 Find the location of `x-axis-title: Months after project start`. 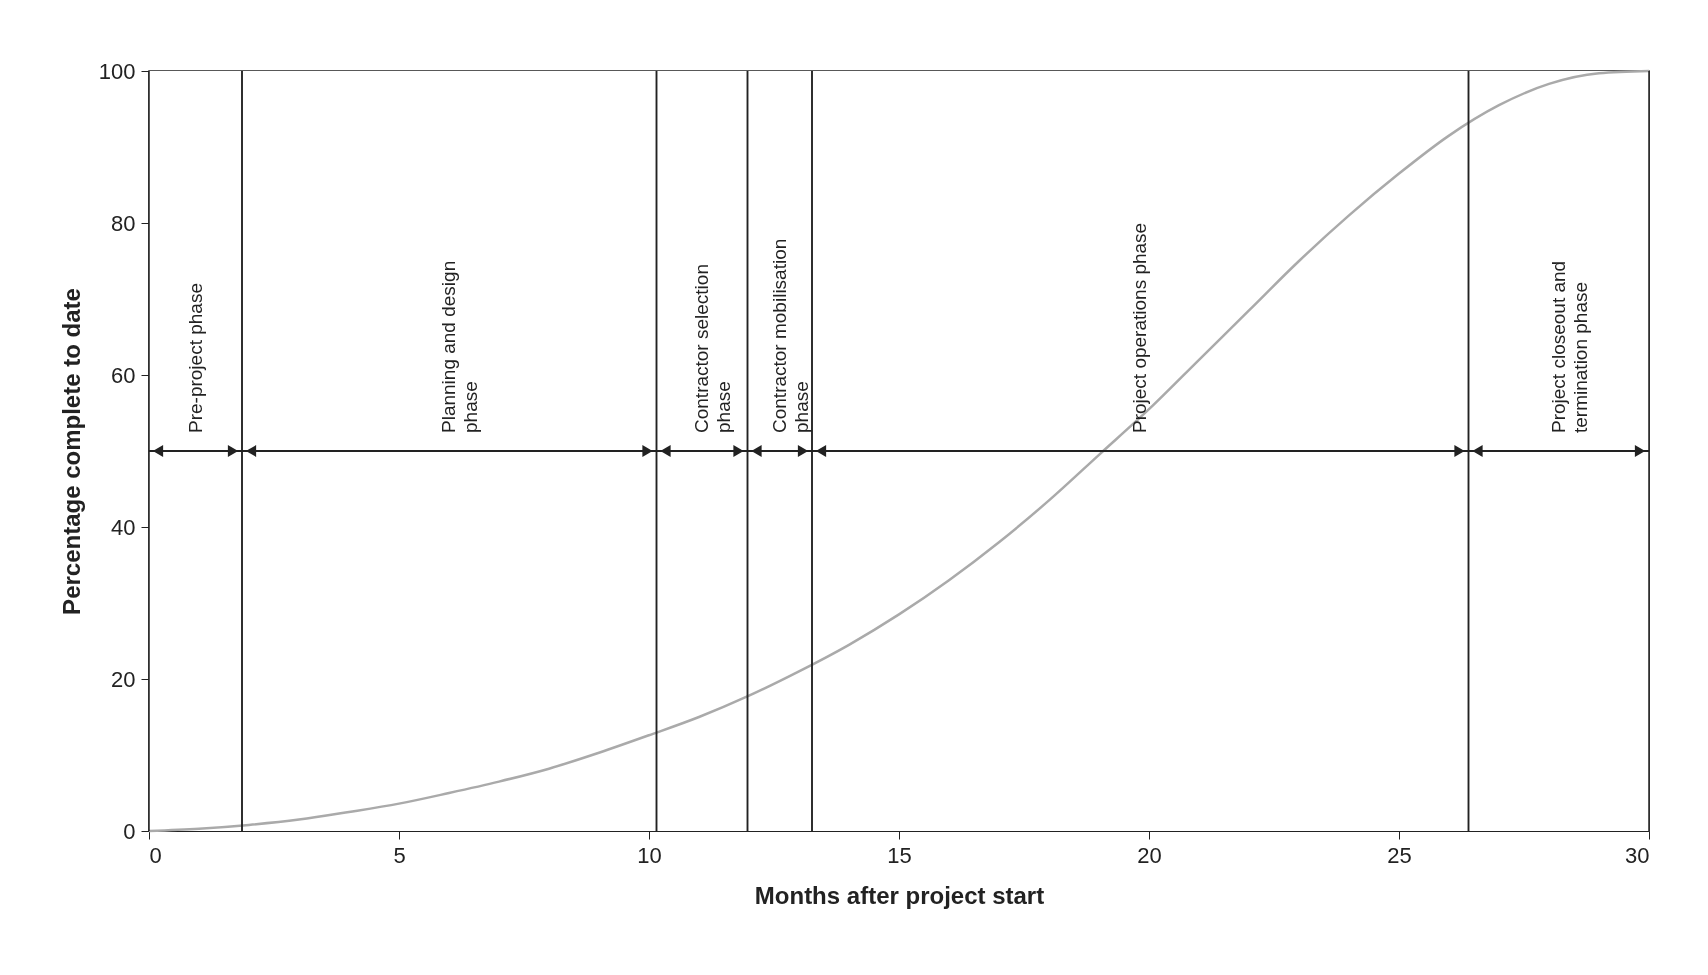

x-axis-title: Months after project start is located at coordinates (899, 895).